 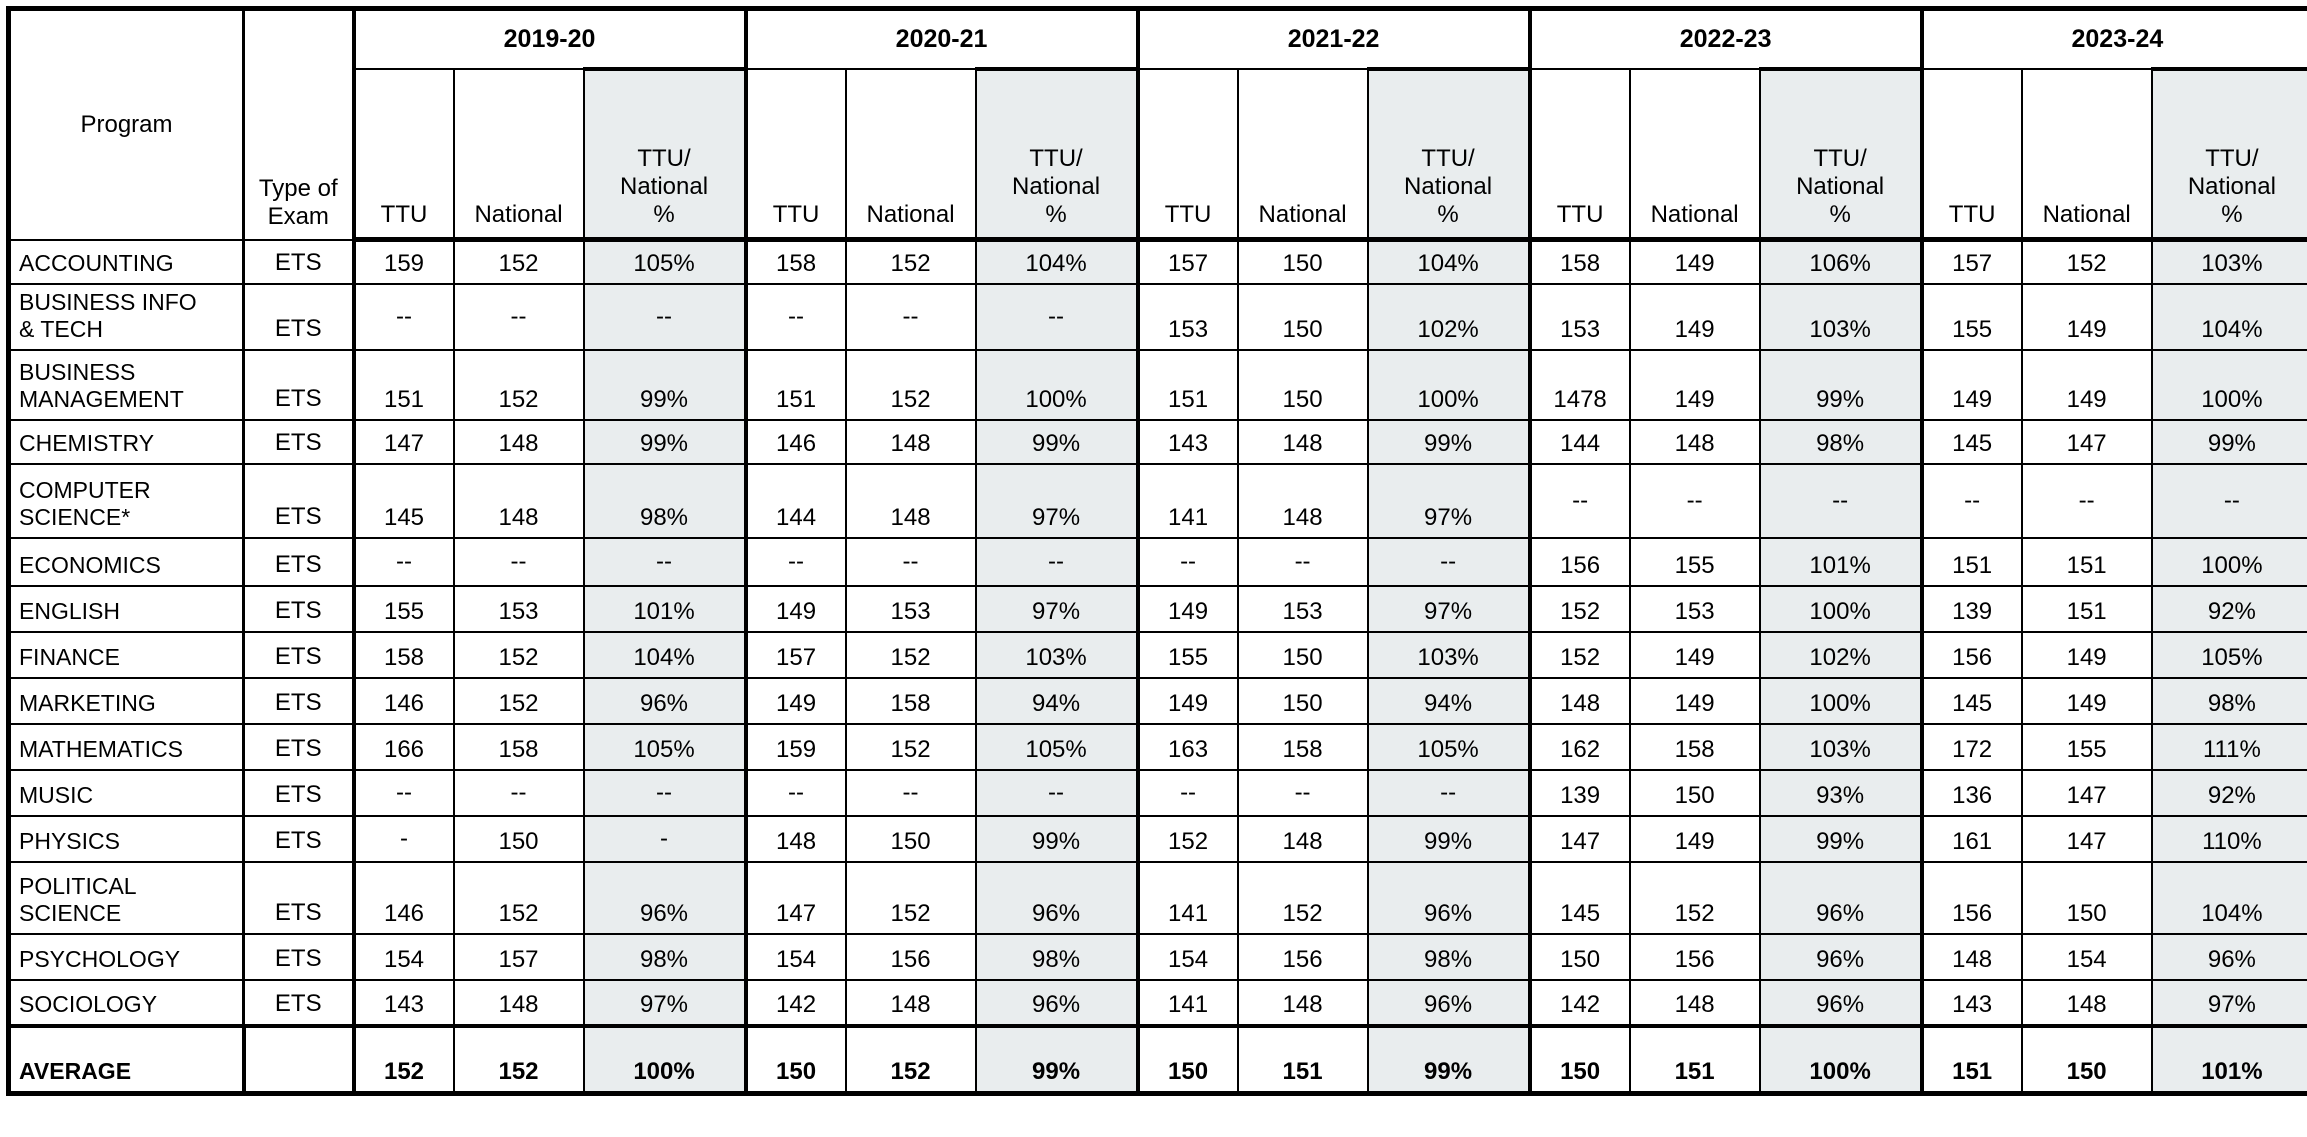 I want to click on ttu-score-cell: 172, so click(x=1971, y=746).